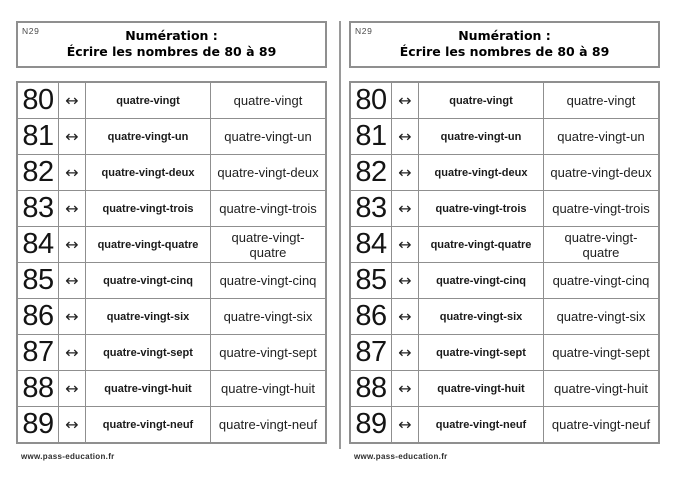 The height and width of the screenshot is (480, 680). What do you see at coordinates (148, 280) in the screenshot?
I see `word-bold-cell: quatre-vingt-cinq` at bounding box center [148, 280].